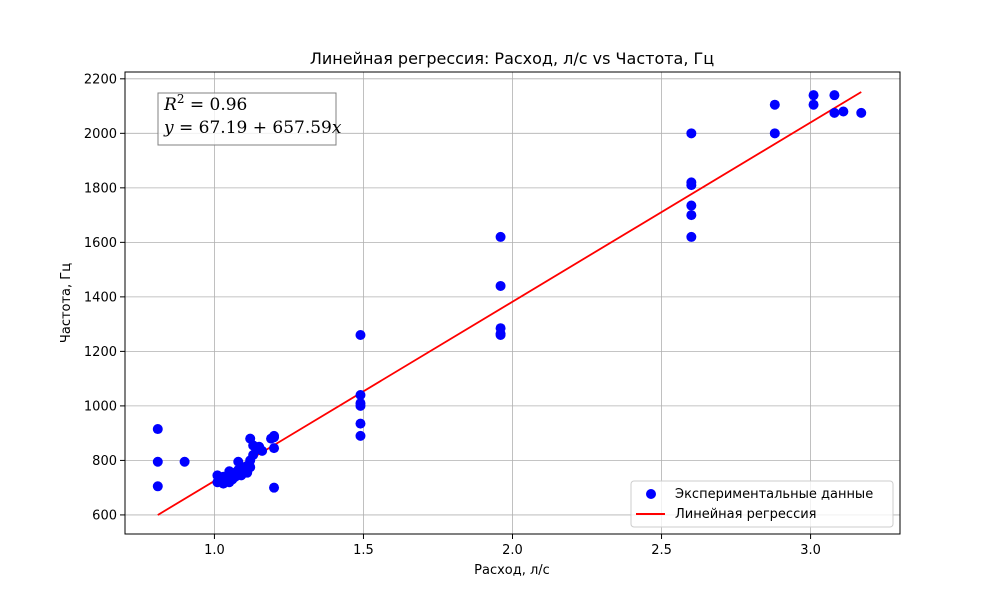  What do you see at coordinates (100, 188) in the screenshot?
I see `y-tick-label: 1800` at bounding box center [100, 188].